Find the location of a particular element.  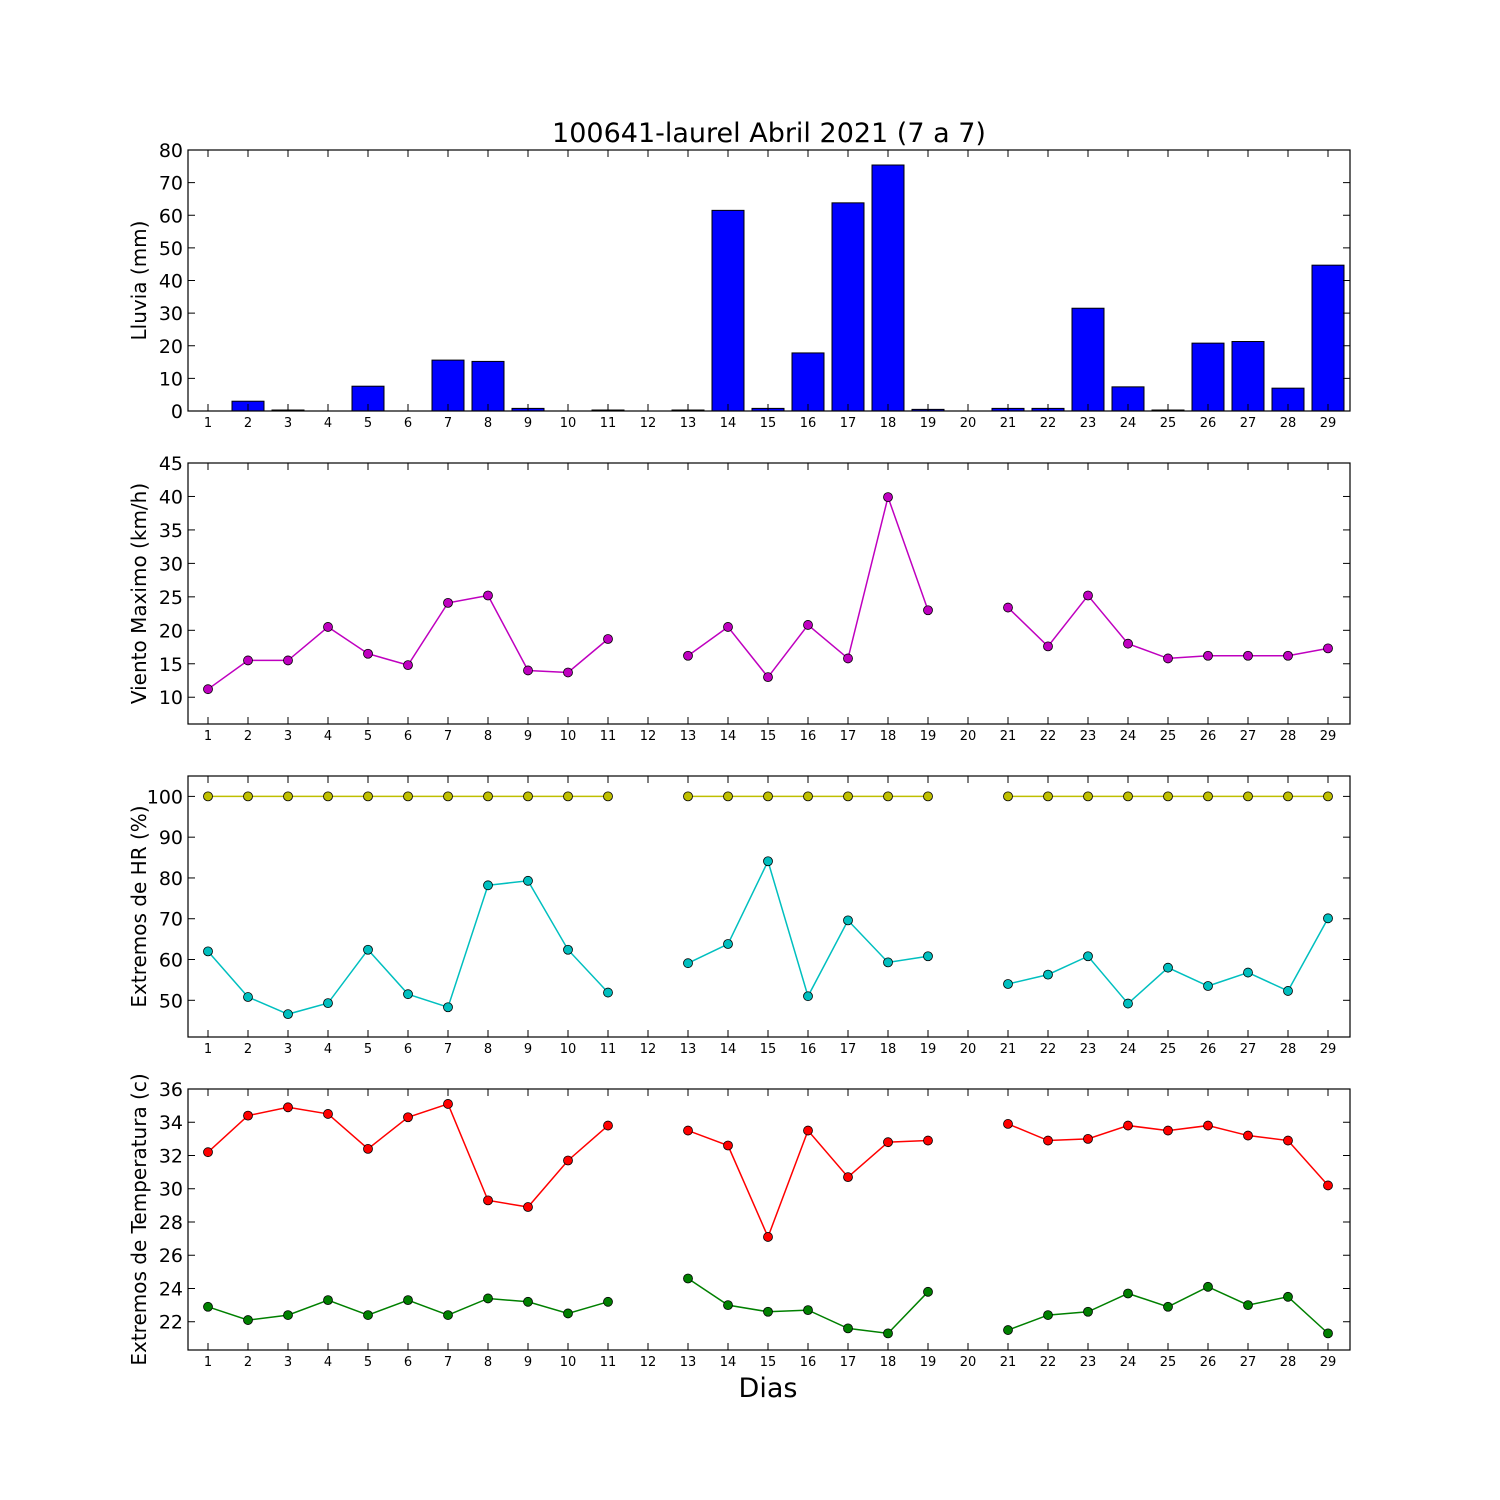

temp-xtick-label-1: 1 is located at coordinates (208, 1362).